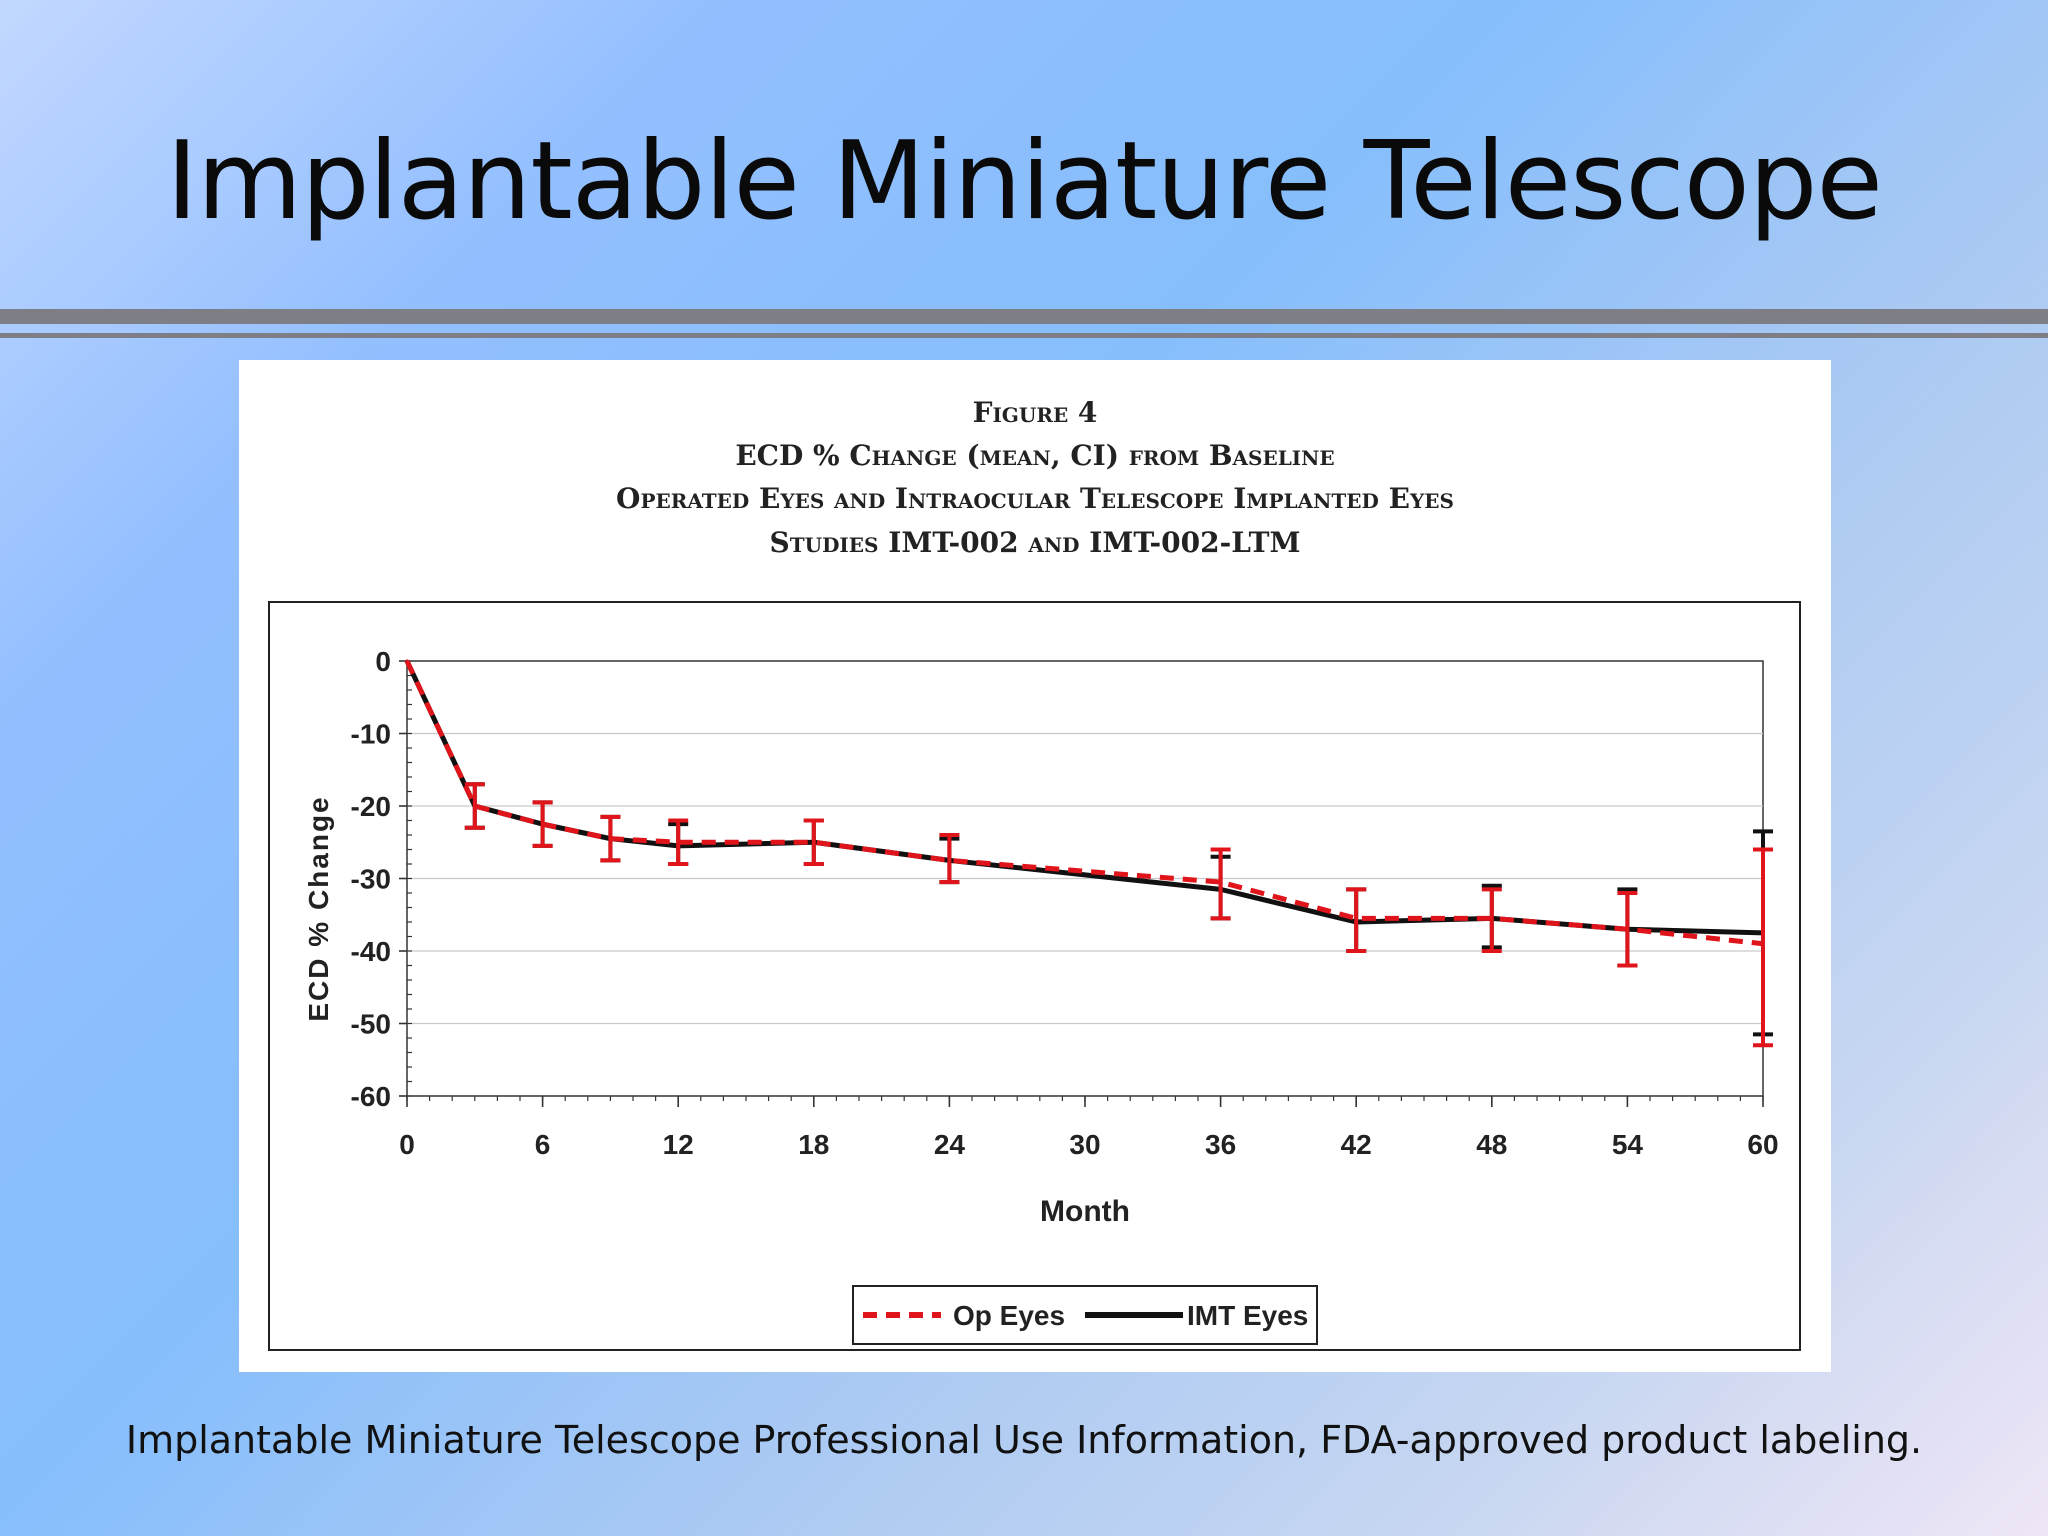 Image resolution: width=2048 pixels, height=1536 pixels. I want to click on y-tick-label: -20, so click(371, 806).